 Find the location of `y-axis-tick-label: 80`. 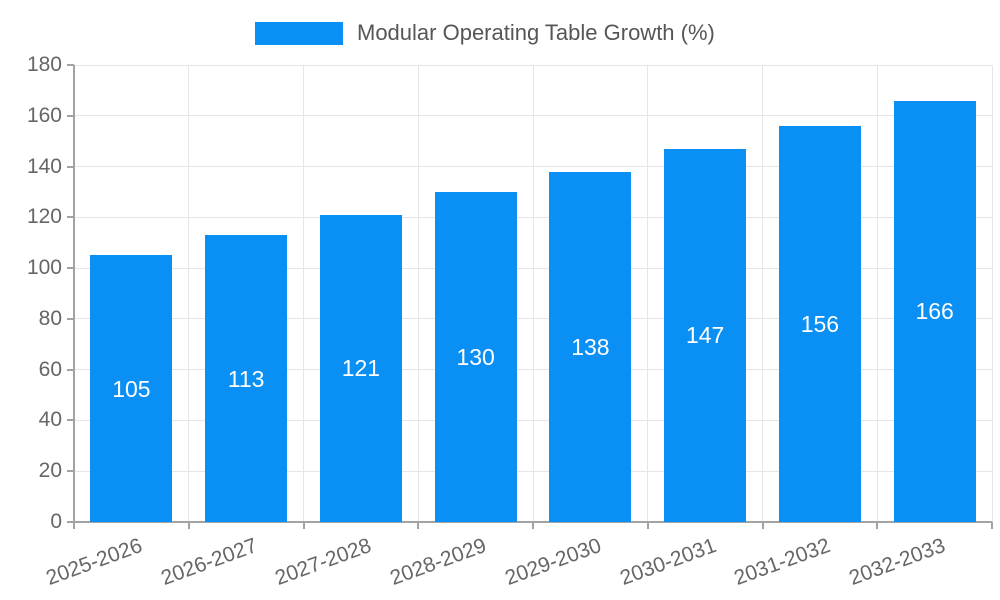

y-axis-tick-label: 80 is located at coordinates (50, 318).